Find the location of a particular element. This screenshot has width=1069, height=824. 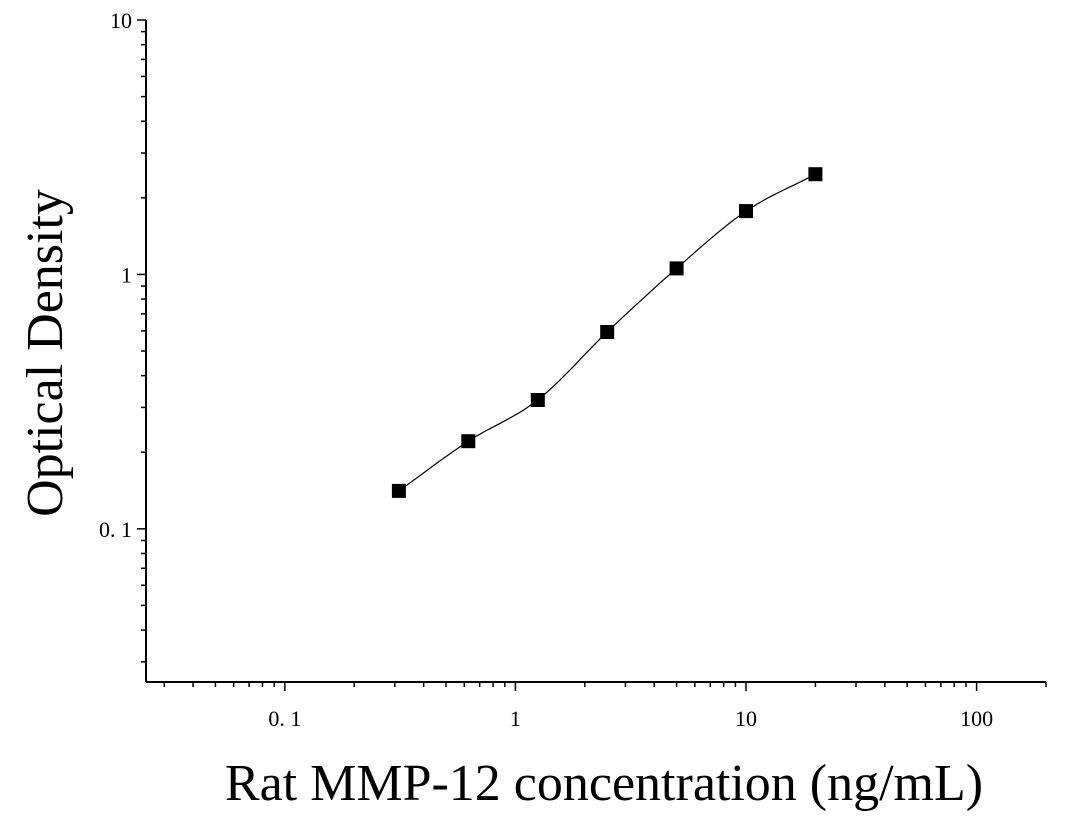

x-axis-title: Rat MMP-12 concentration (ng/mL) is located at coordinates (604, 783).